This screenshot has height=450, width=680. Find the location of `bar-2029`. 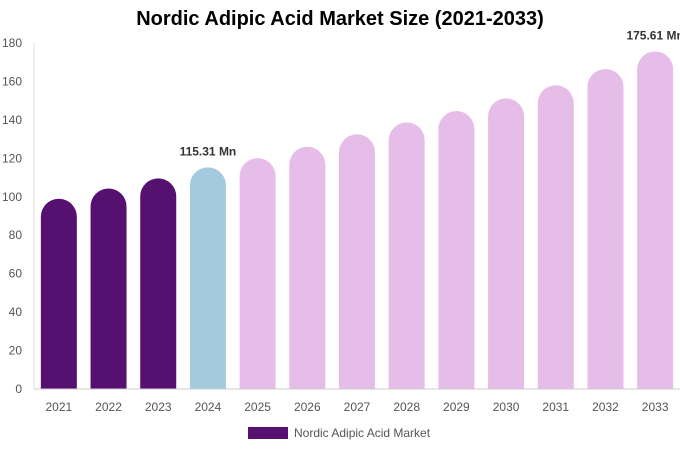

bar-2029 is located at coordinates (456, 250).